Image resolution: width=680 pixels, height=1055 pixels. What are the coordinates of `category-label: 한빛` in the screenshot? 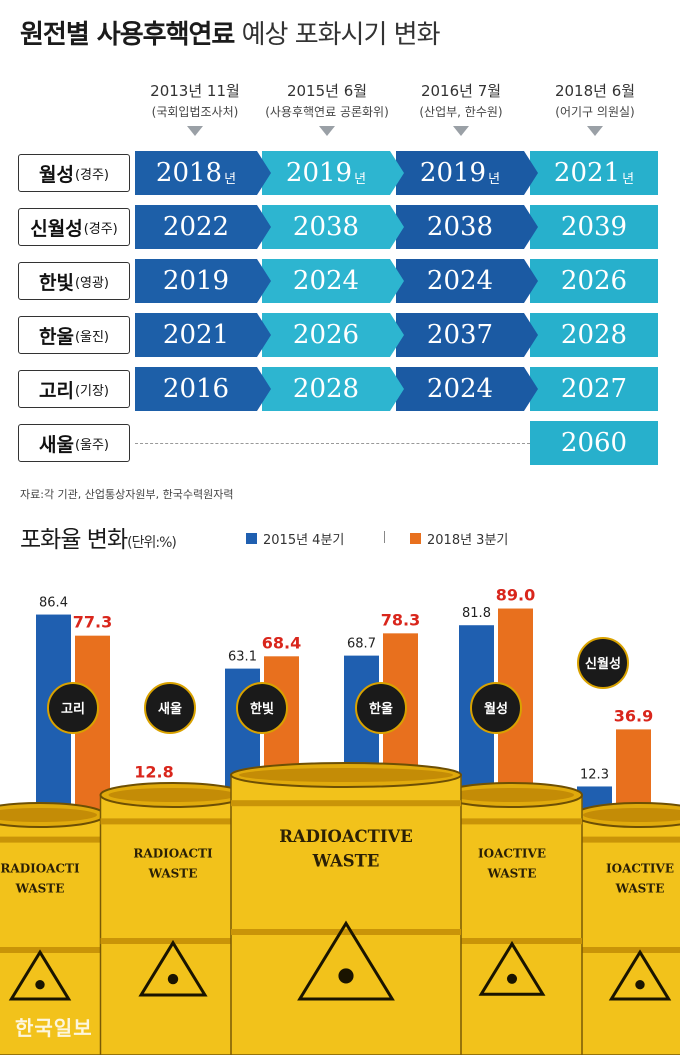 It's located at (262, 709).